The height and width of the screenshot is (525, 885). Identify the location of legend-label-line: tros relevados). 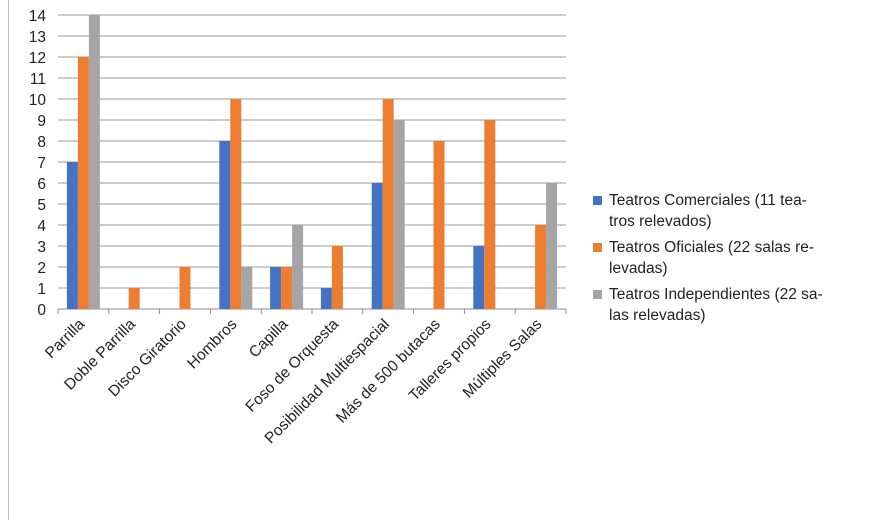
(660, 221).